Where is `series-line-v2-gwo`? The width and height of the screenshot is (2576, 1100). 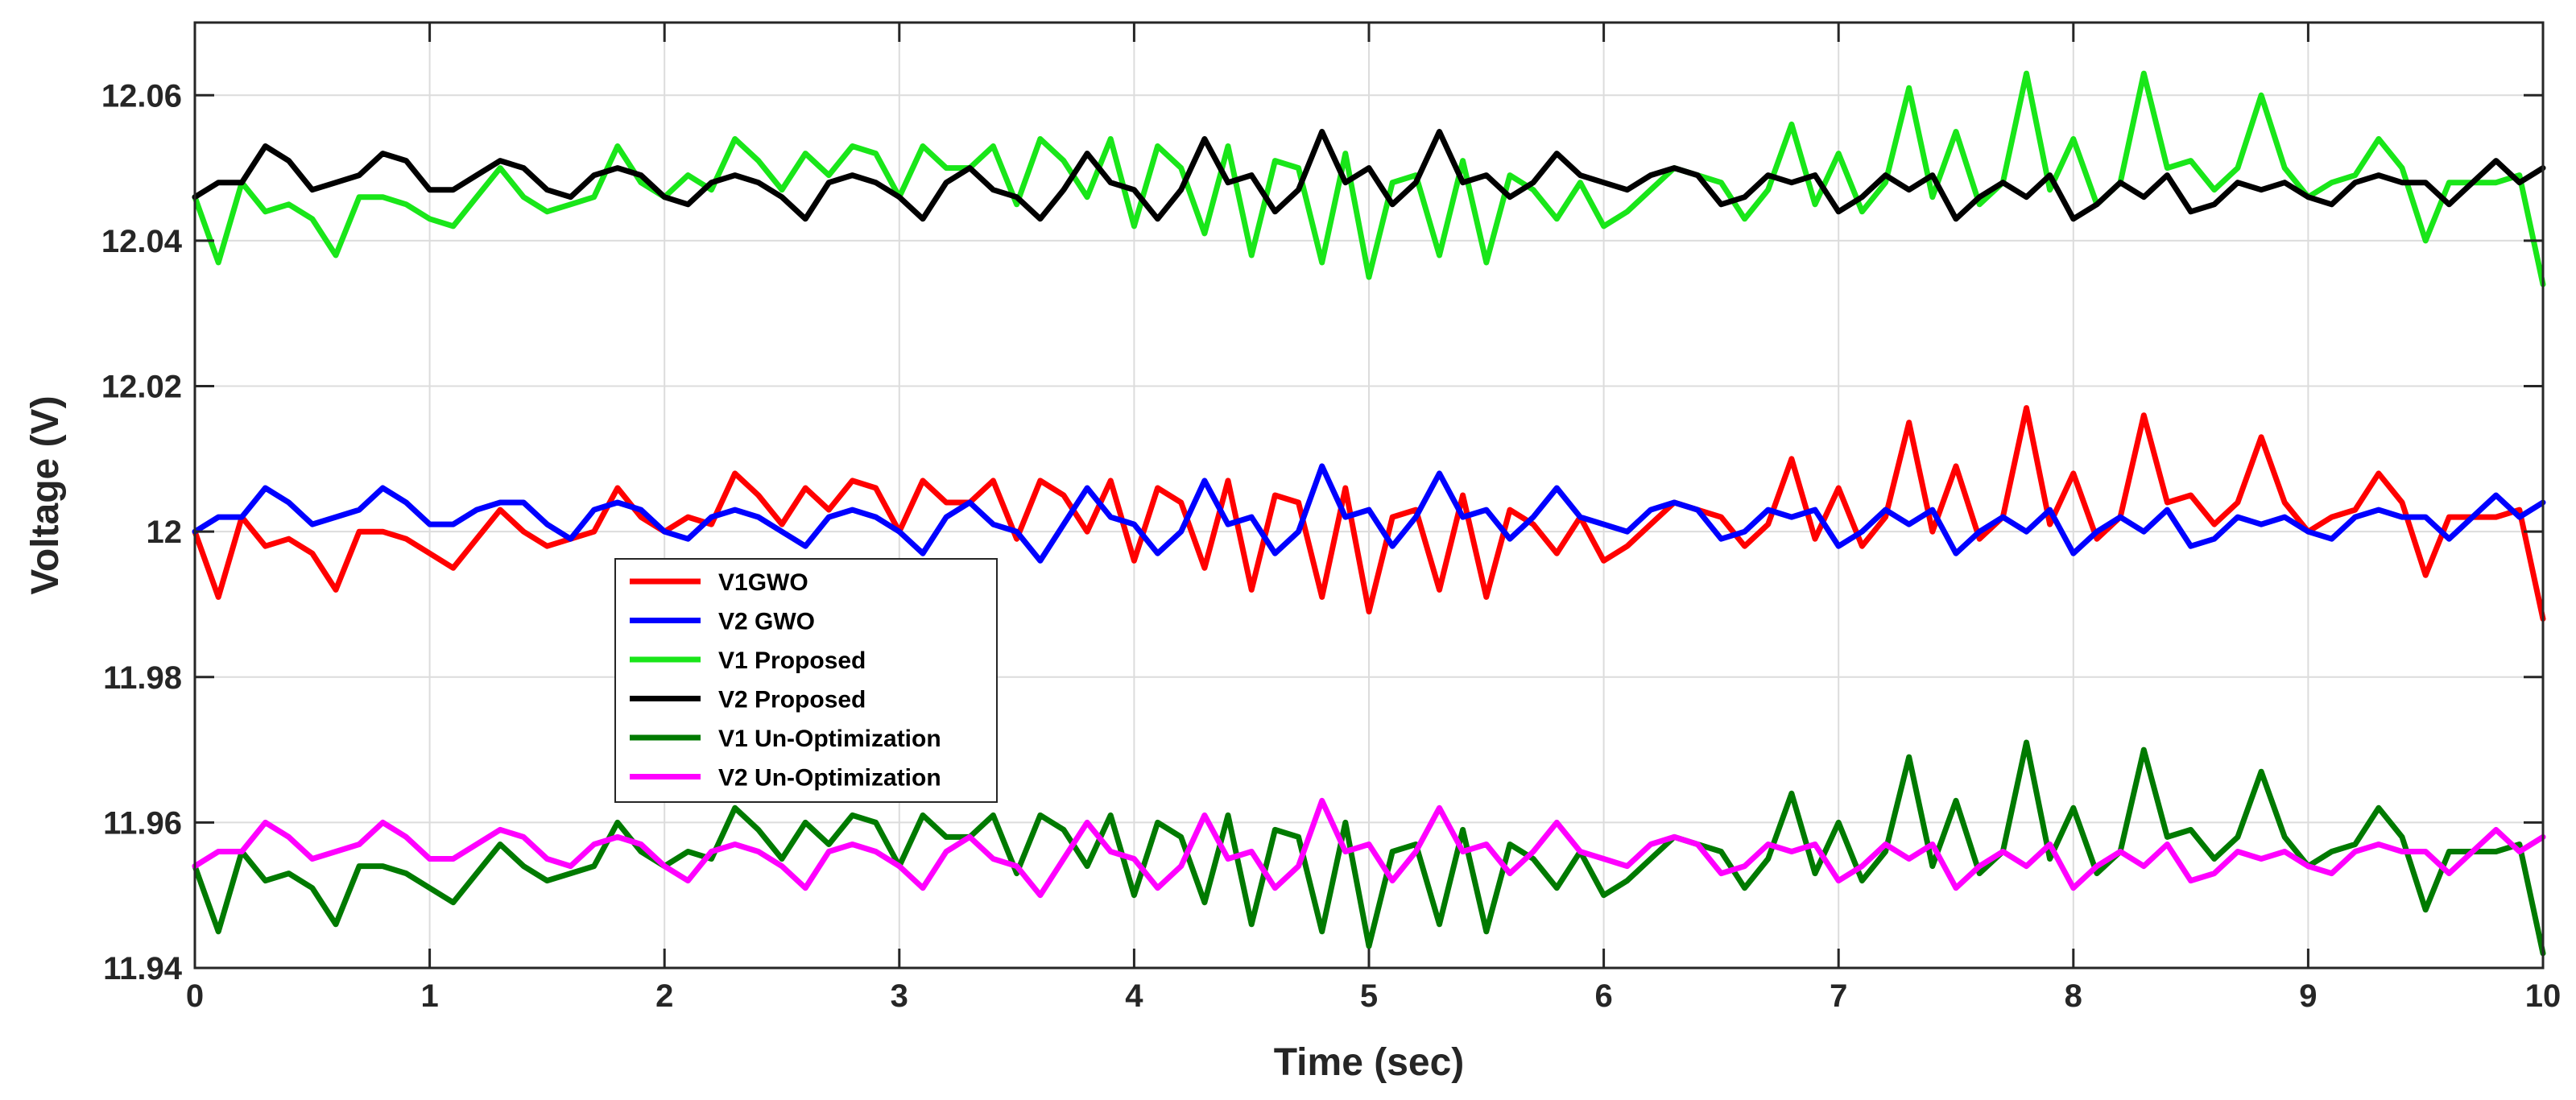 series-line-v2-gwo is located at coordinates (1369, 513).